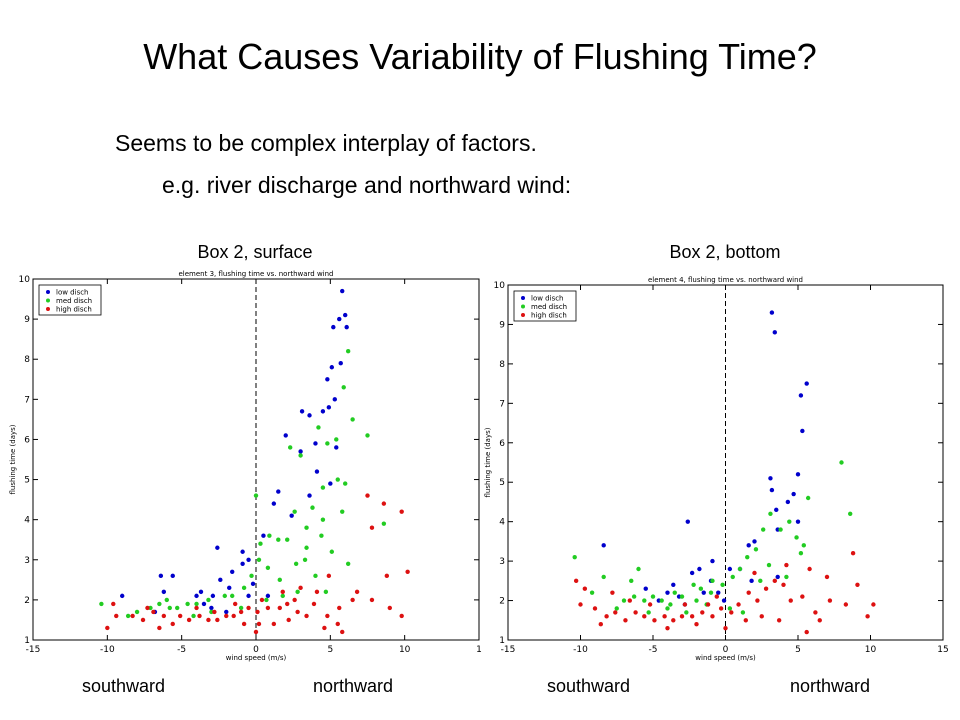 Image resolution: width=960 pixels, height=720 pixels. What do you see at coordinates (502, 444) in the screenshot?
I see `y-tick-label: 6` at bounding box center [502, 444].